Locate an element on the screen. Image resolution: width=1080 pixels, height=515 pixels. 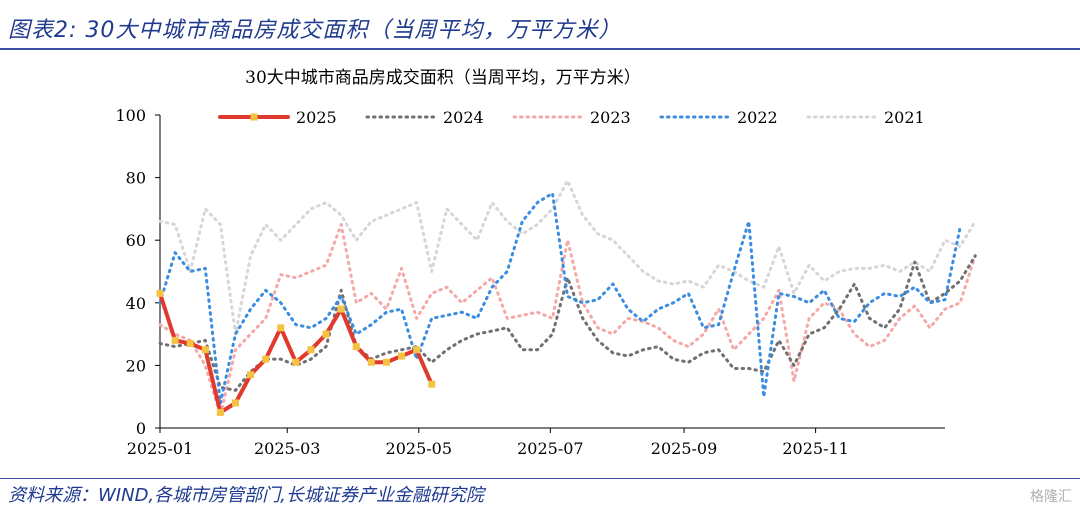
chart-legend: 2025 2024 2023 2022 2021 is located at coordinates (571, 117).